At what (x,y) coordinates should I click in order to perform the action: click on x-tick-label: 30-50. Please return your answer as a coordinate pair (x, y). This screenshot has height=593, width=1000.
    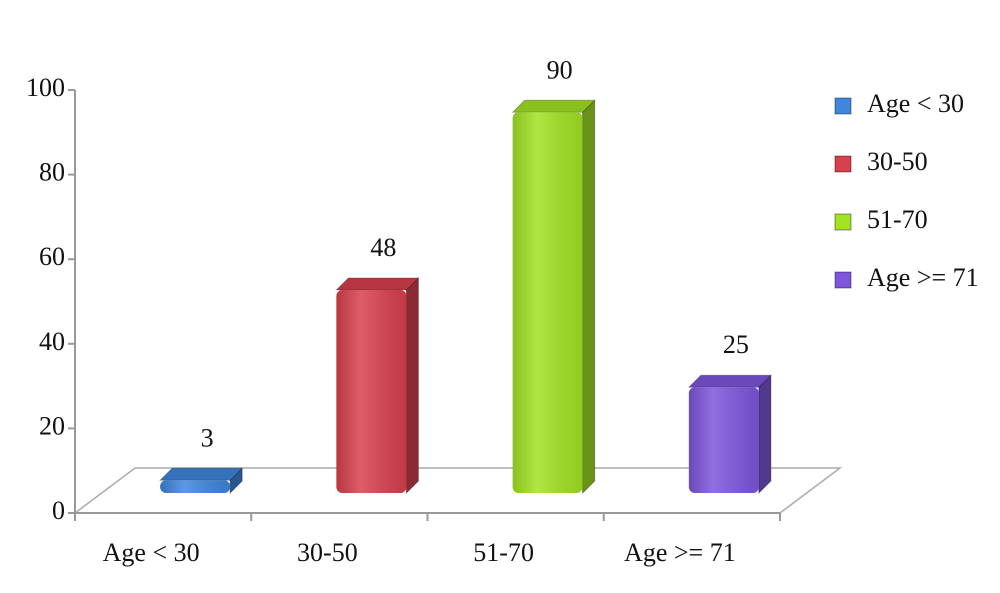
    Looking at the image, I should click on (327, 552).